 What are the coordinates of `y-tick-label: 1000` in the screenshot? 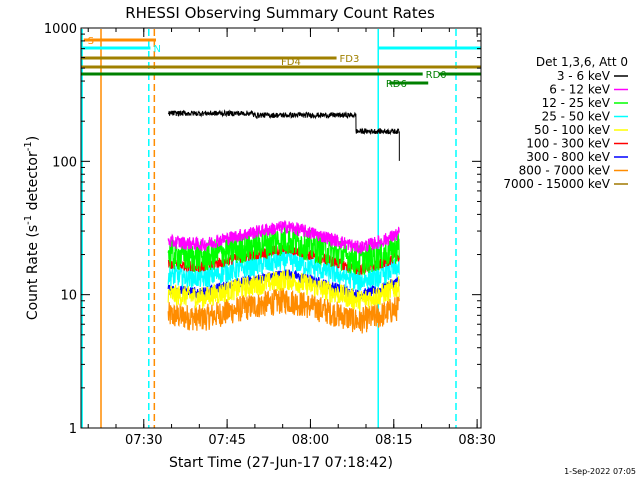 It's located at (60, 29).